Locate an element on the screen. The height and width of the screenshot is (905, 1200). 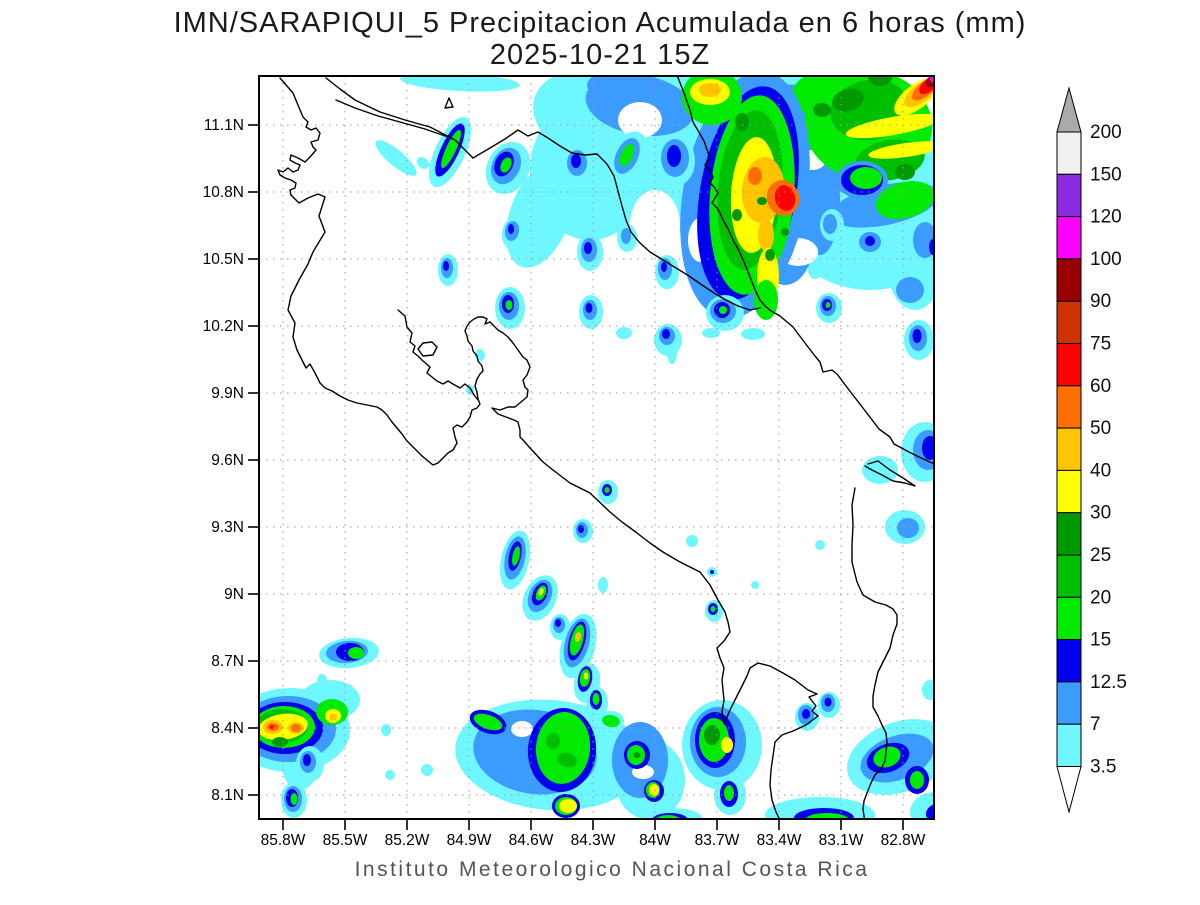
lon-tick-label: 85.8W is located at coordinates (283, 840).